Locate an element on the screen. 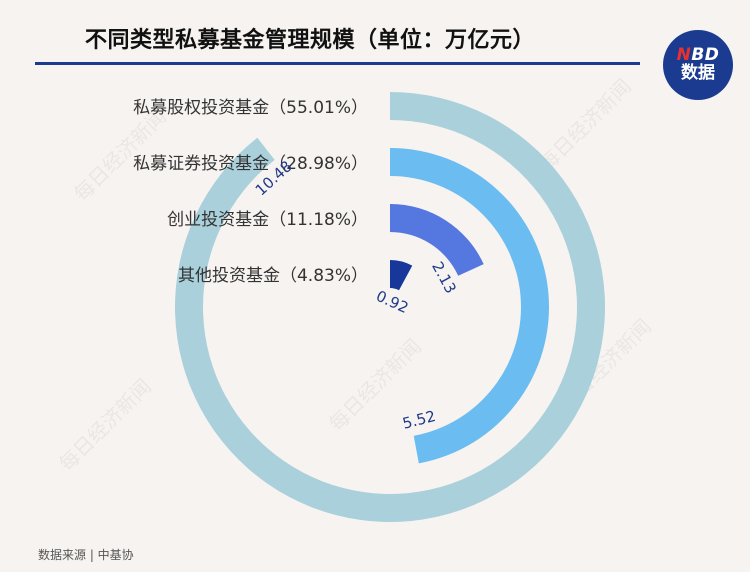 The image size is (750, 572). logo-bottom-text: 数据 is located at coordinates (698, 73).